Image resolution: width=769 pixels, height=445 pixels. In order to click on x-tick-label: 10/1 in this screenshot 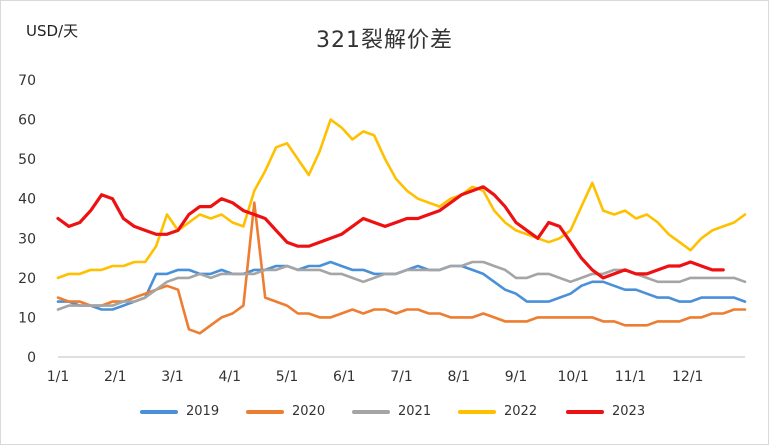, I will do `click(573, 377)`.